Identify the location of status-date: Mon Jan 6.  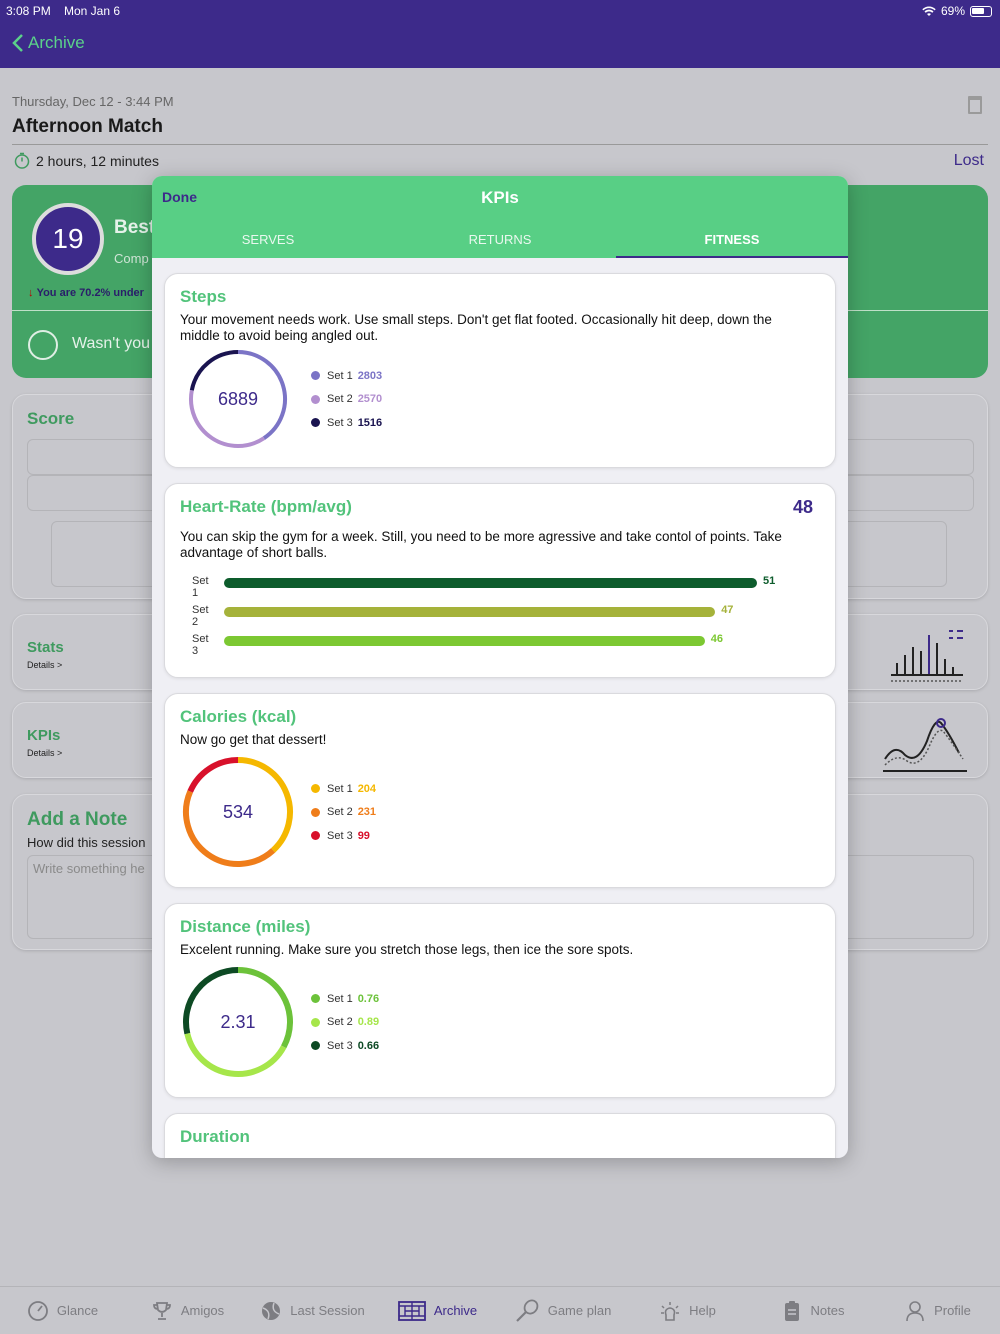
(92, 11).